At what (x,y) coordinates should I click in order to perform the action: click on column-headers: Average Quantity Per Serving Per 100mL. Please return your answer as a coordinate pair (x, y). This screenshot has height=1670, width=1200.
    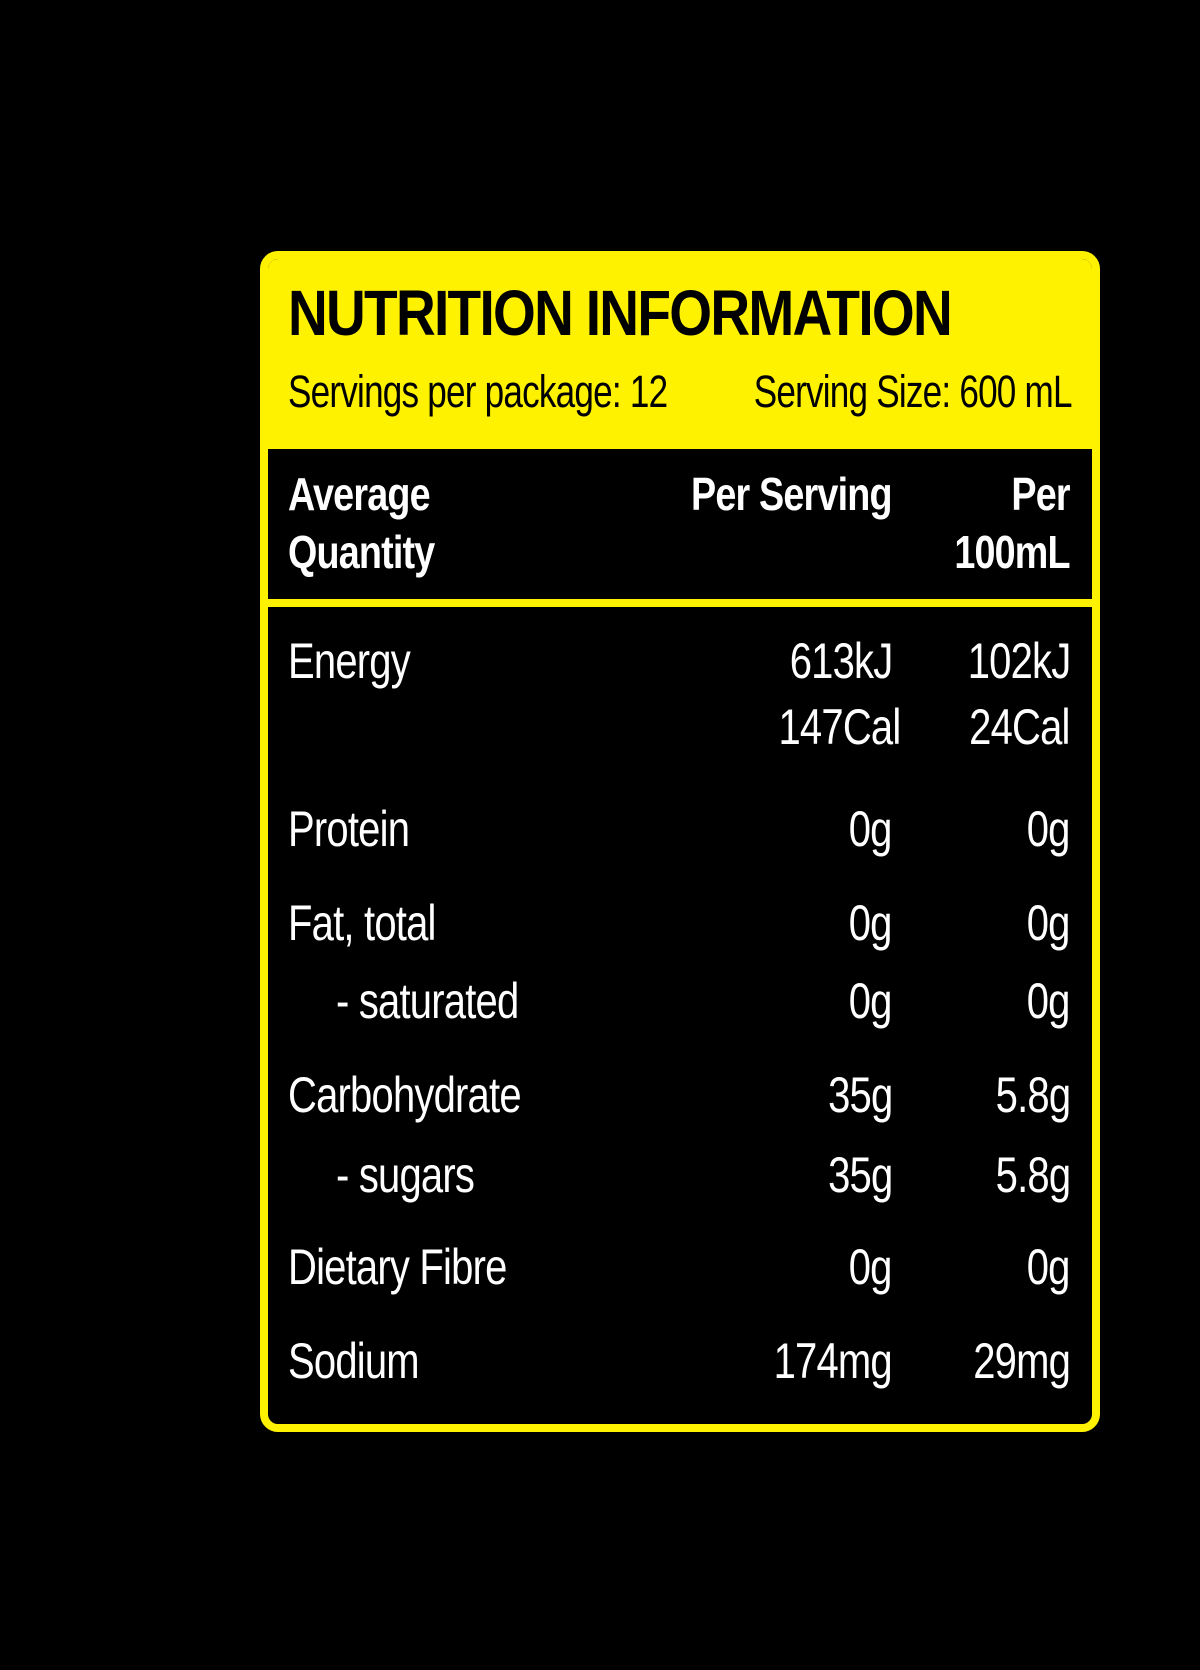
    Looking at the image, I should click on (680, 524).